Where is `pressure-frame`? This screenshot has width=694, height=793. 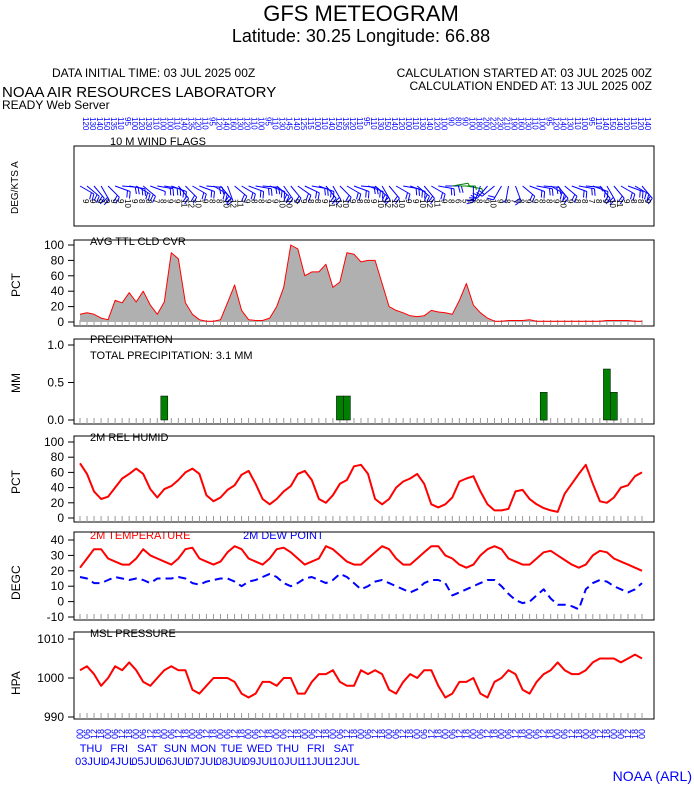 pressure-frame is located at coordinates (364, 675).